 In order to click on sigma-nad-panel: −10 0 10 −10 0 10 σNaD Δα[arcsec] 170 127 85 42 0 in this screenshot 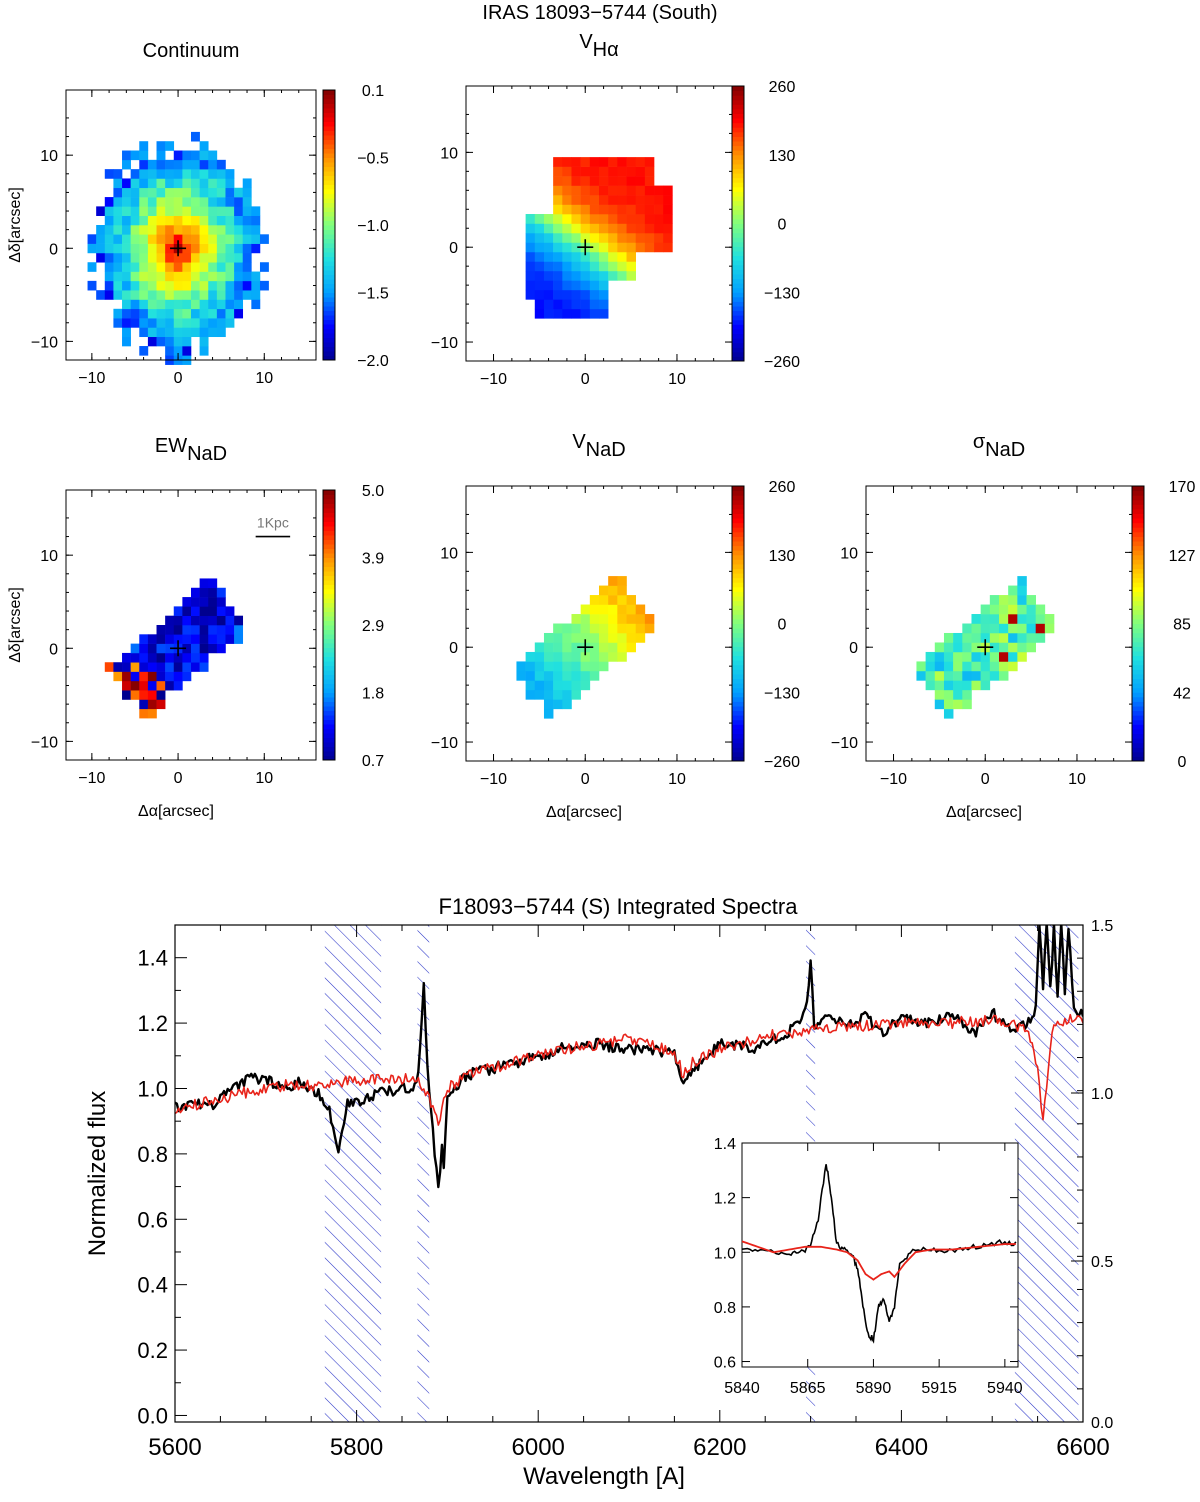, I will do `click(1013, 626)`.